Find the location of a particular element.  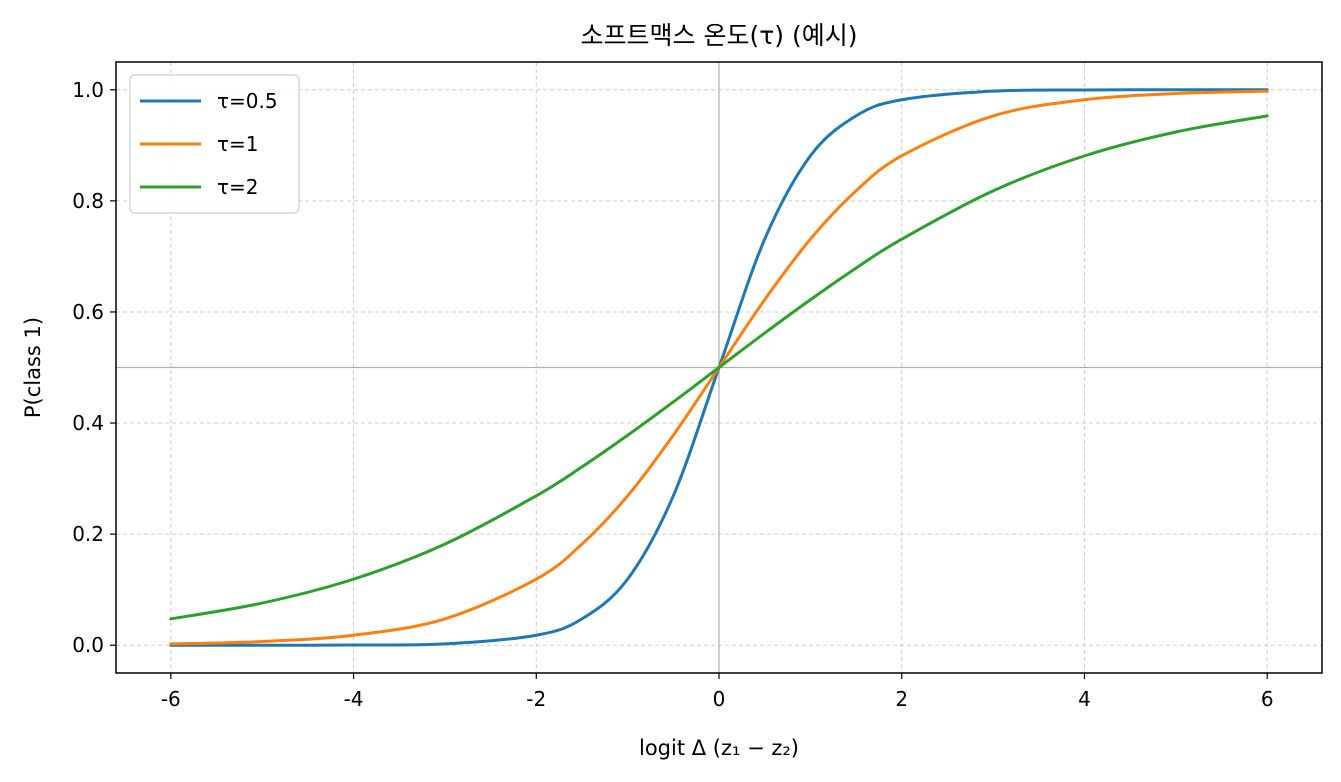

y-tick-label: 0.8 is located at coordinates (88, 201).